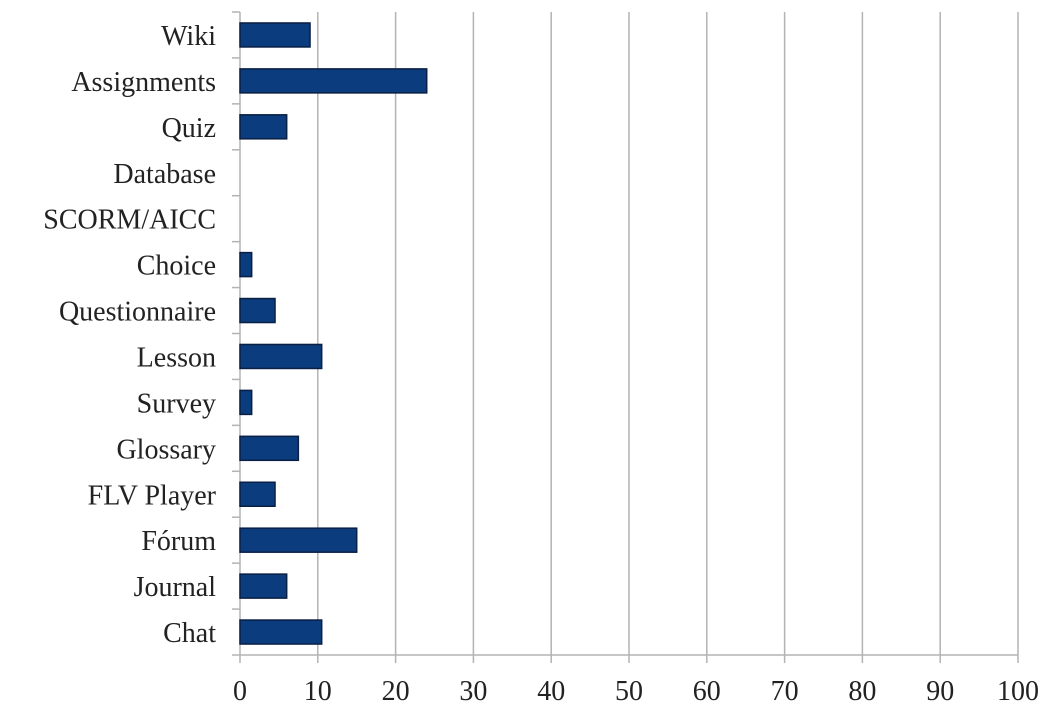 This screenshot has height=713, width=1050. What do you see at coordinates (166, 449) in the screenshot?
I see `category-label: Glossary` at bounding box center [166, 449].